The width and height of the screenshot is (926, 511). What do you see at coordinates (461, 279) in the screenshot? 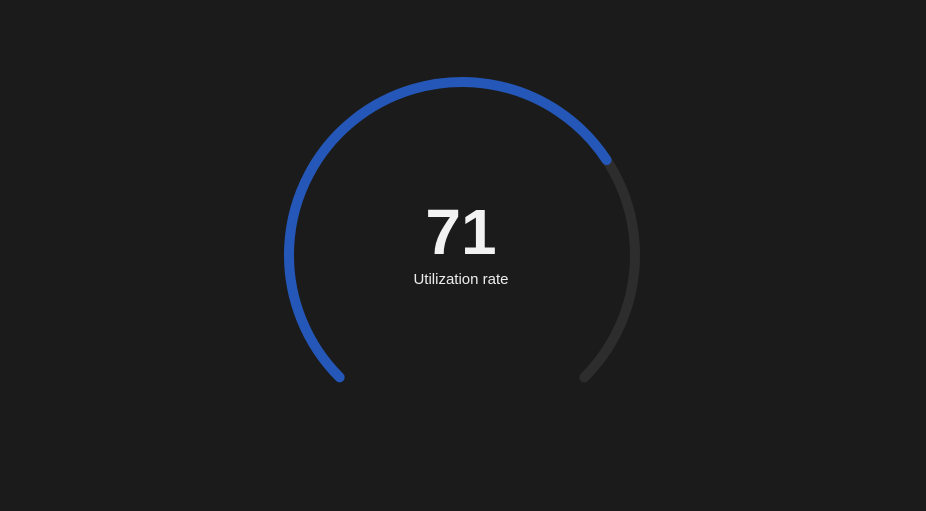
I see `gauge-label: Utilization rate` at bounding box center [461, 279].